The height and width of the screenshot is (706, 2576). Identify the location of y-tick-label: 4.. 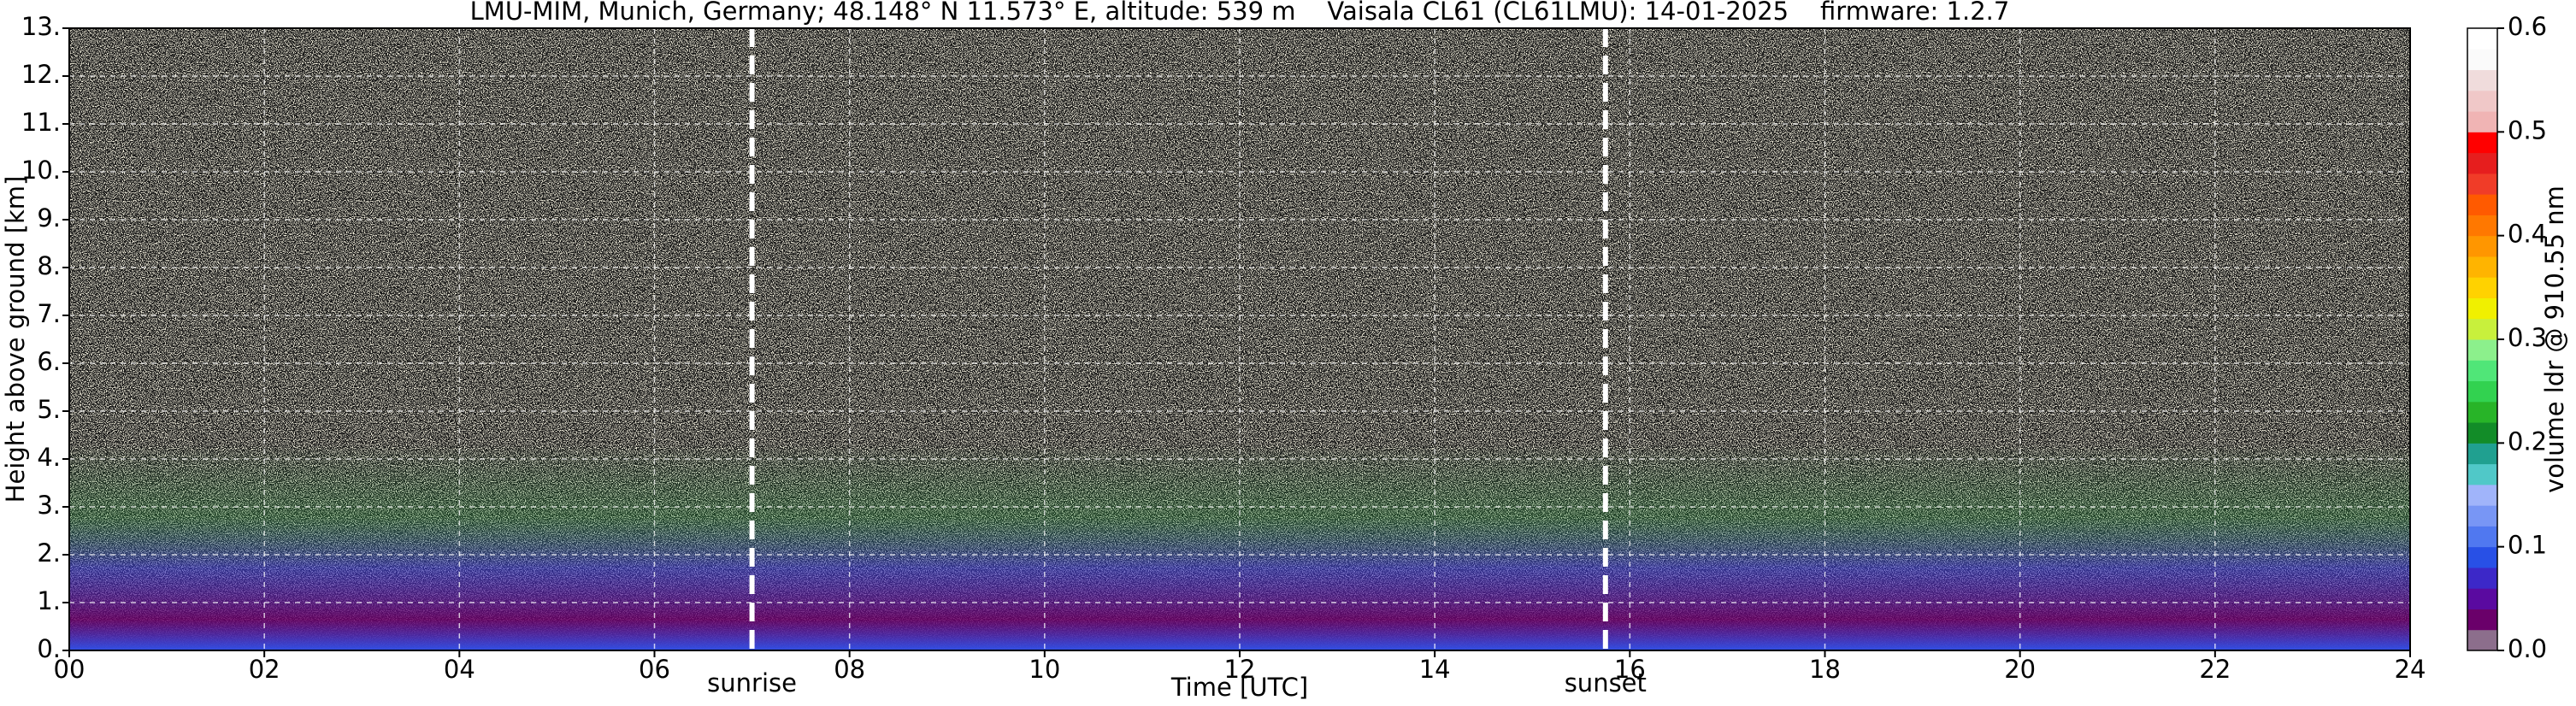
(49, 457).